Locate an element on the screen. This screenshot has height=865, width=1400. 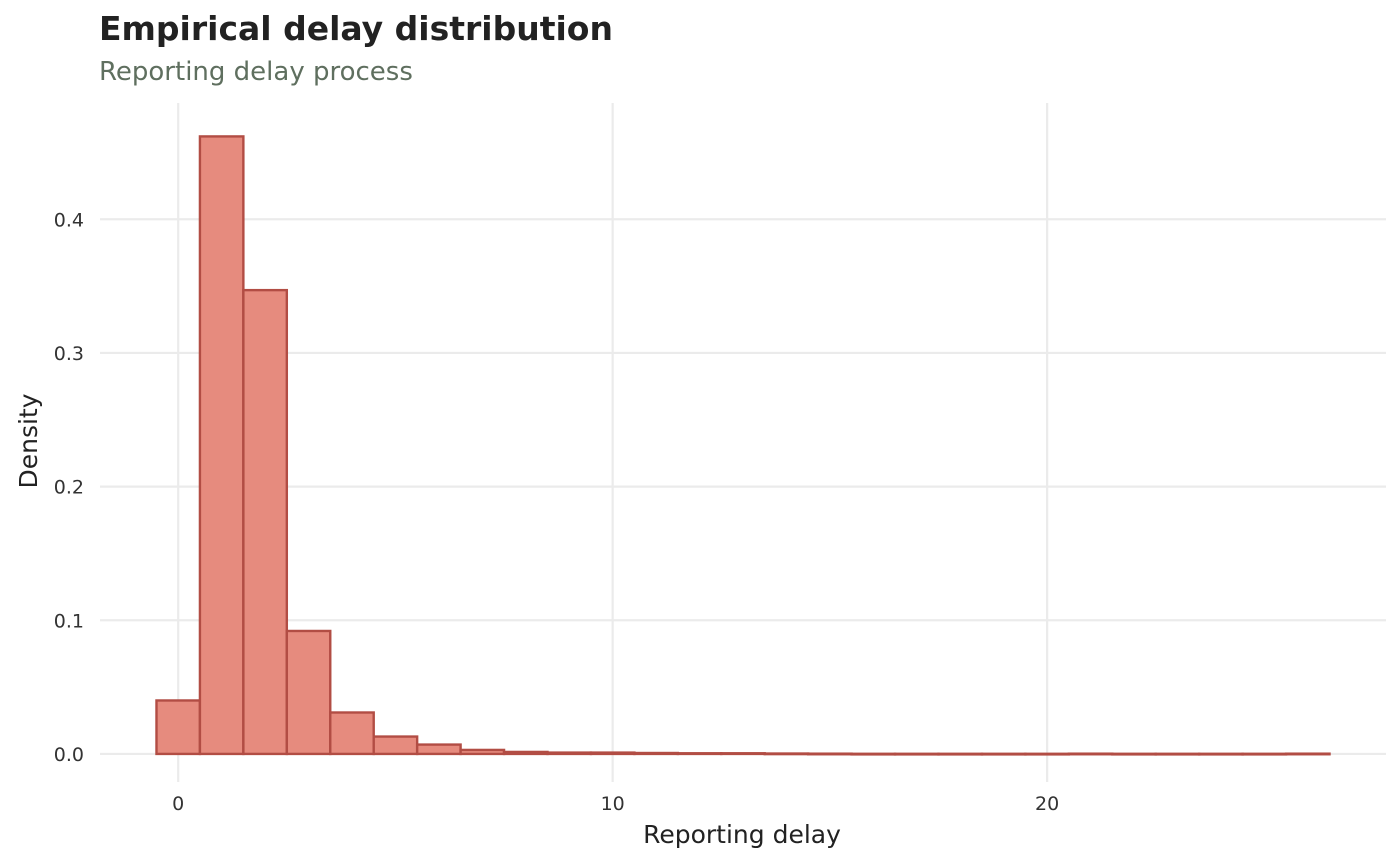
x-tick-label: 20 is located at coordinates (1047, 804).